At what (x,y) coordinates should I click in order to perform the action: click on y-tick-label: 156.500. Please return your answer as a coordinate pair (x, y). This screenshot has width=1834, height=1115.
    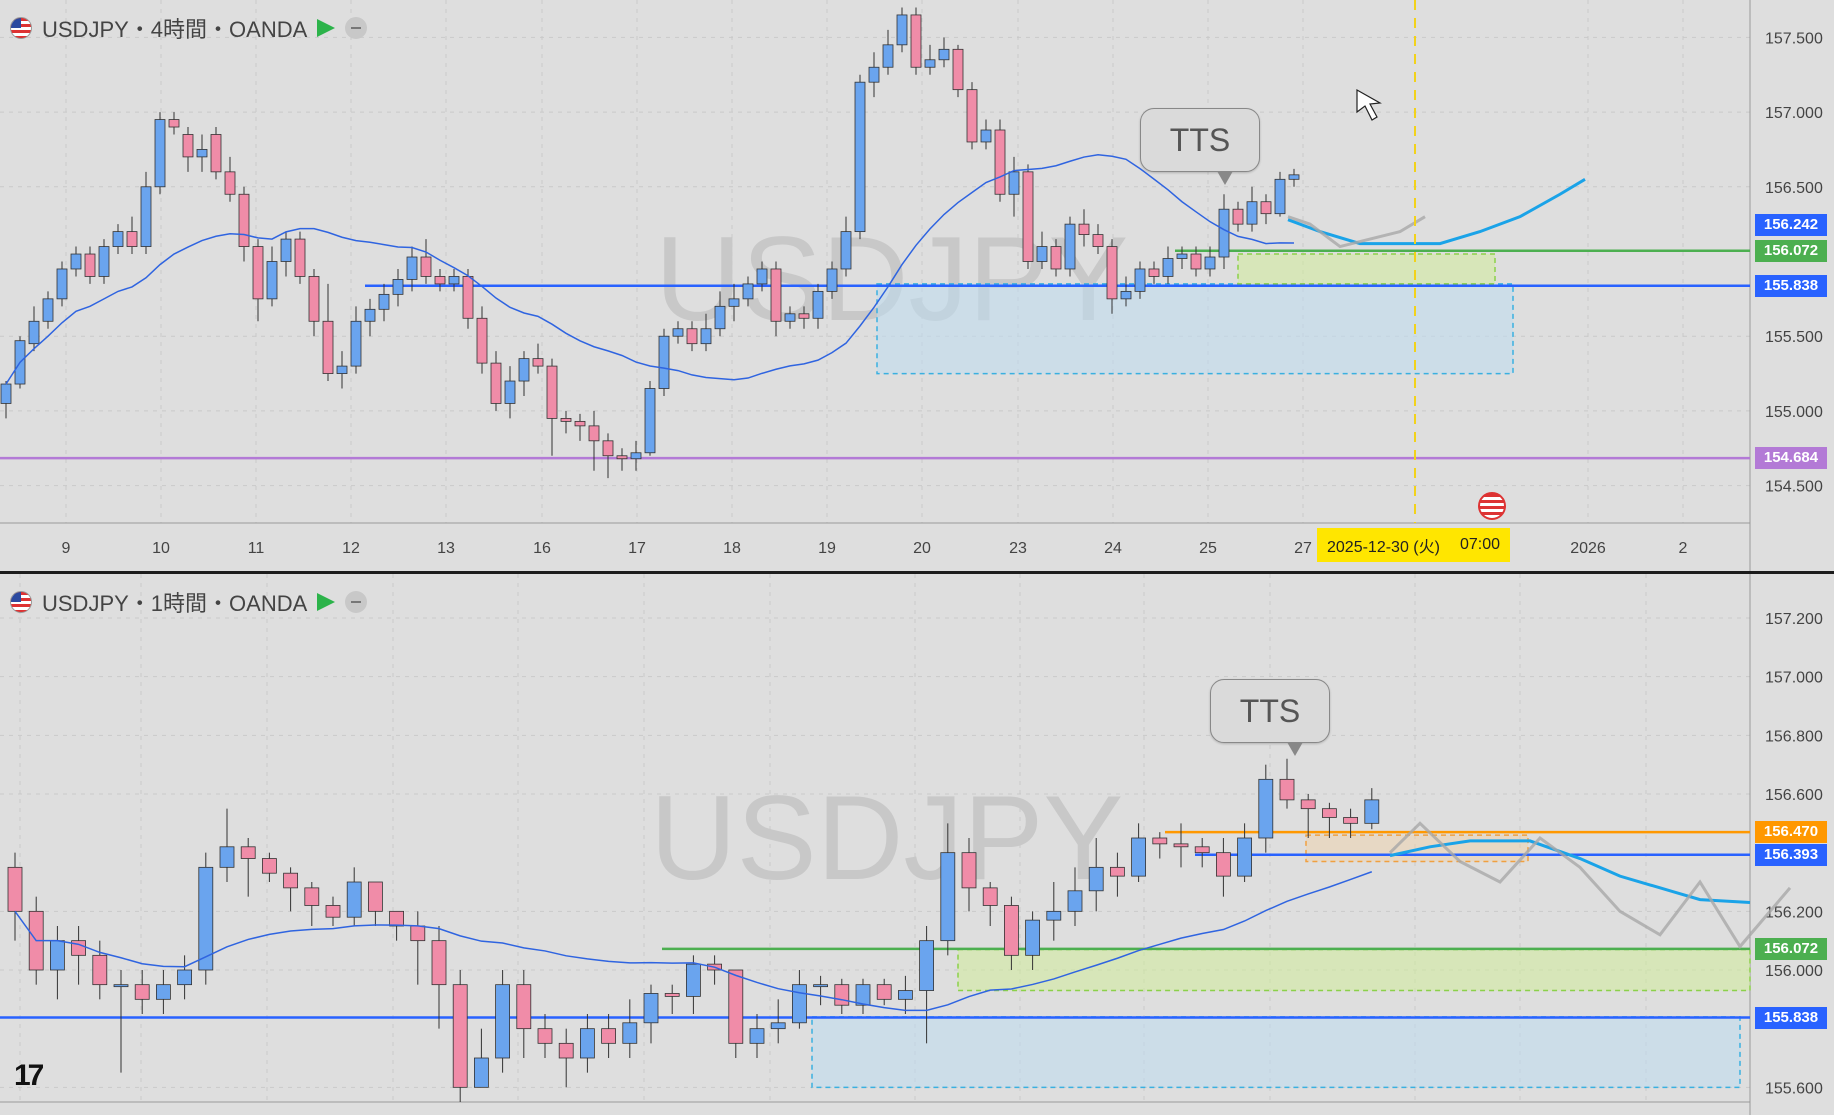
    Looking at the image, I should click on (1794, 188).